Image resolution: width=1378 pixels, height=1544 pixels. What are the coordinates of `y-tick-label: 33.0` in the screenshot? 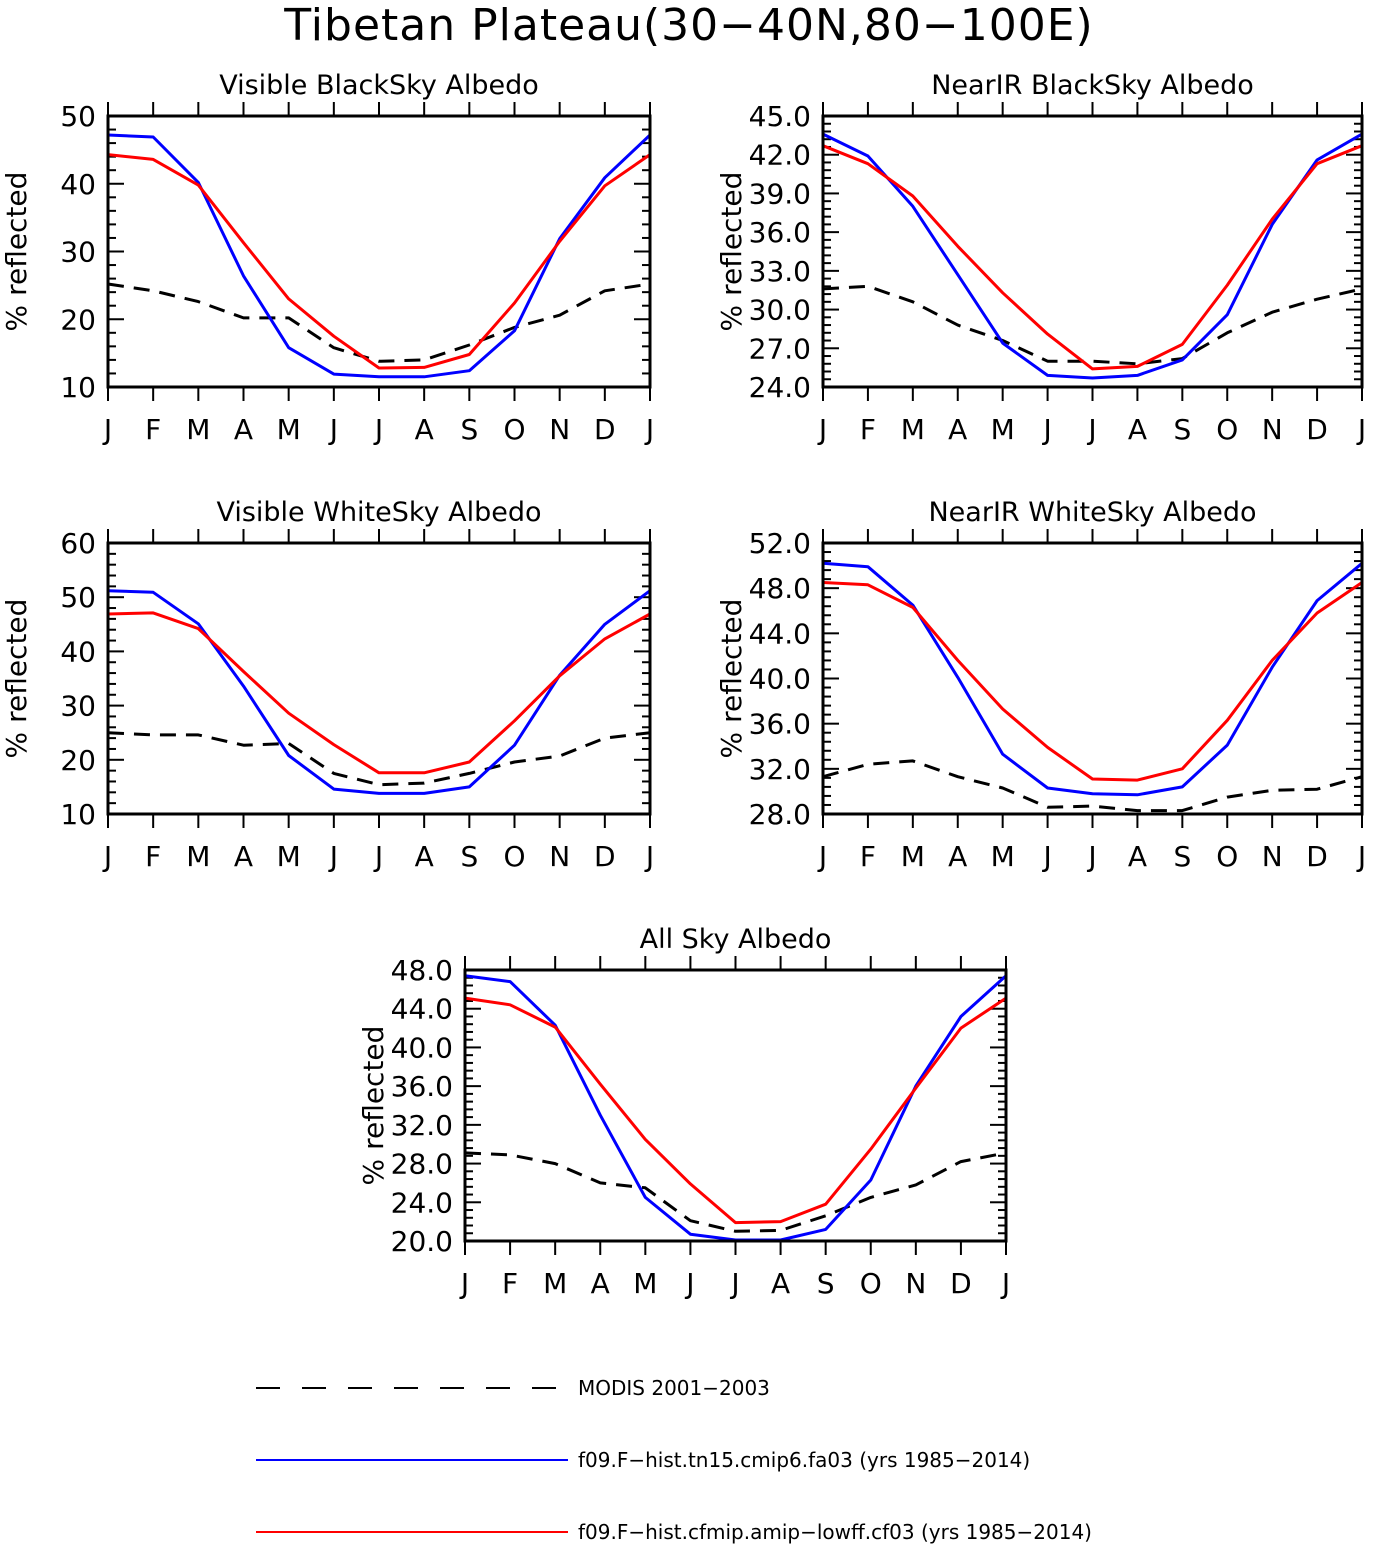 It's located at (780, 271).